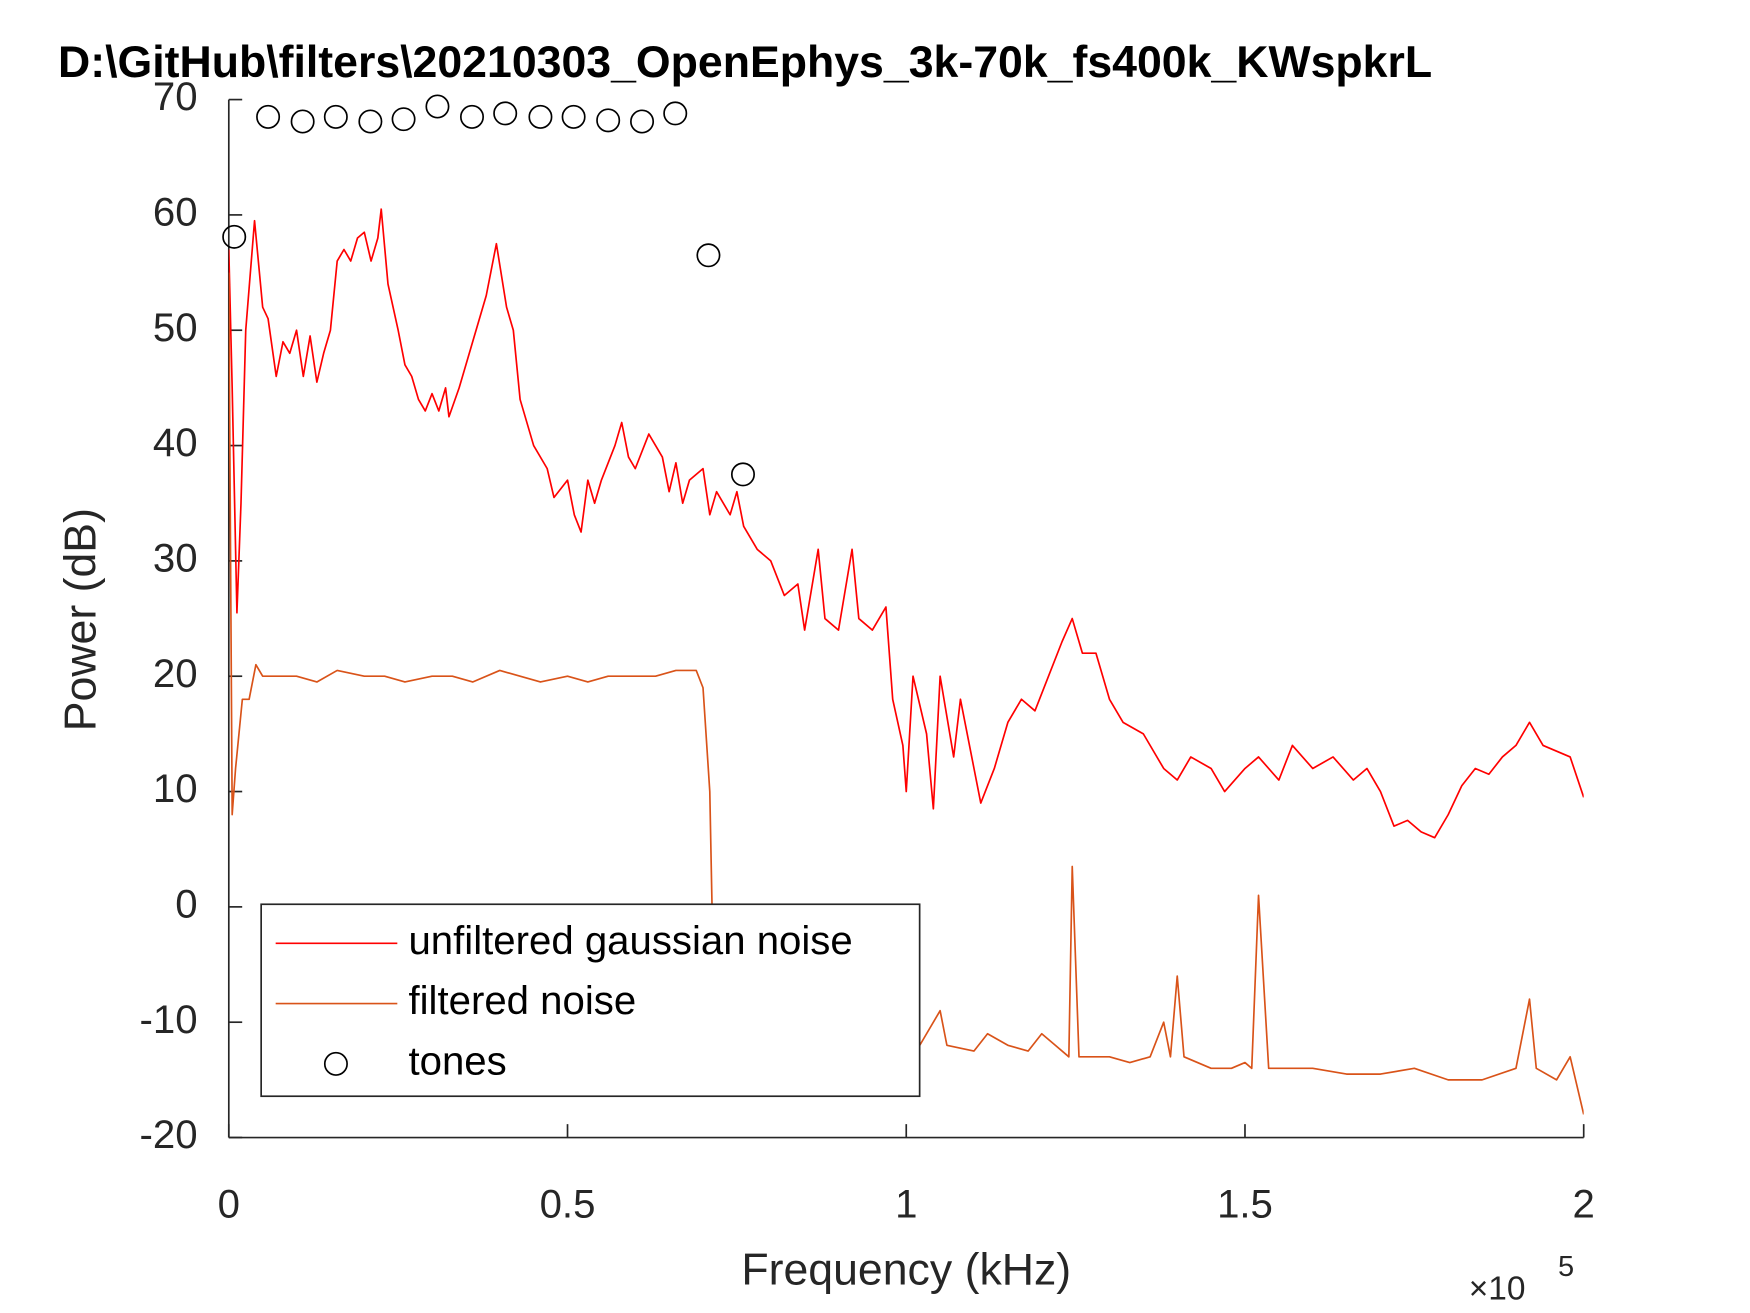  What do you see at coordinates (175, 442) in the screenshot?
I see `y-tick-label: 40` at bounding box center [175, 442].